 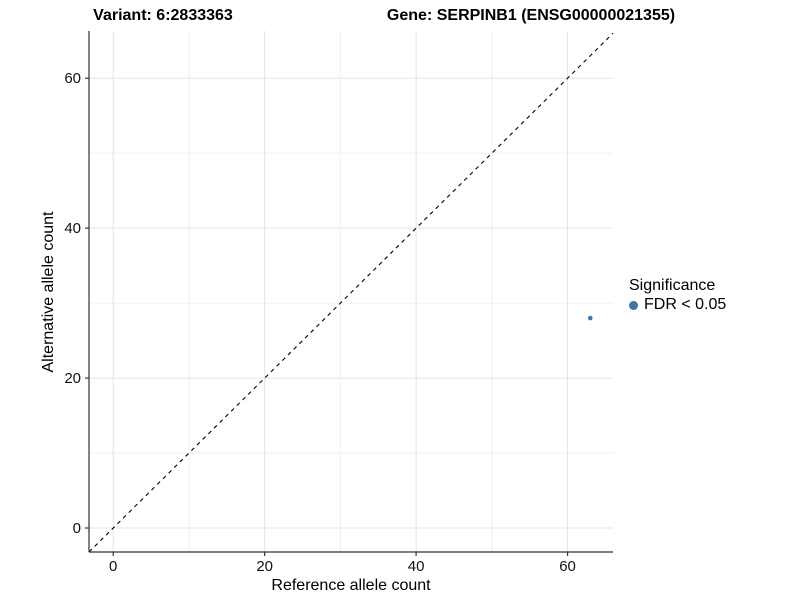 I want to click on x-tick-label: 60, so click(x=567, y=566).